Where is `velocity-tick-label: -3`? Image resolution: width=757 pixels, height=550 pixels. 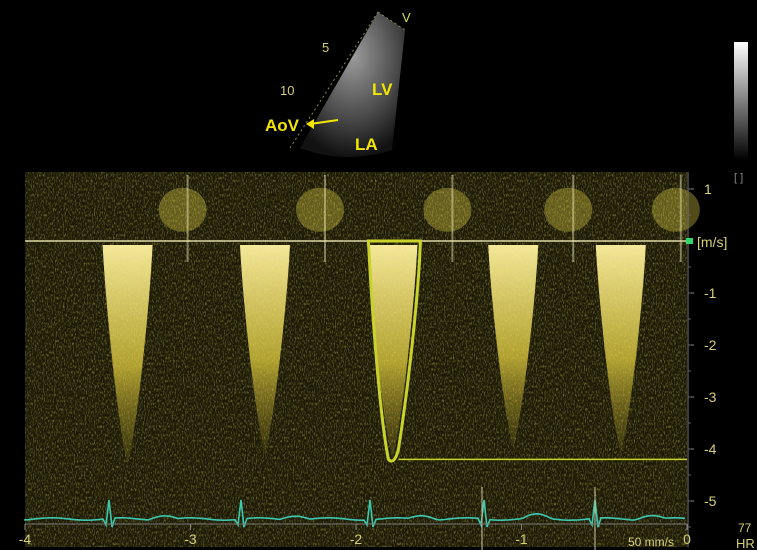
velocity-tick-label: -3 is located at coordinates (710, 397).